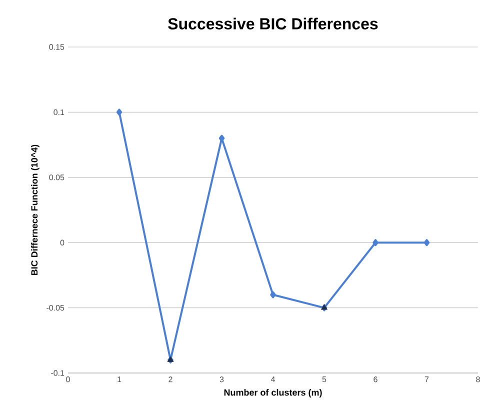 Image resolution: width=487 pixels, height=407 pixels. Describe the element at coordinates (376, 379) in the screenshot. I see `x-tick-label: 6` at that location.